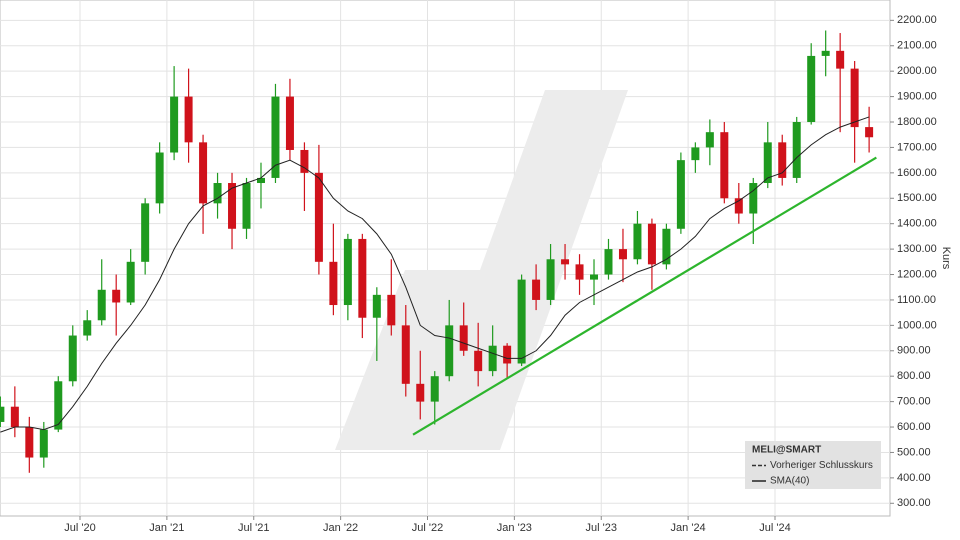 The height and width of the screenshot is (540, 960). Describe the element at coordinates (774, 528) in the screenshot. I see `x-tick-label: Jul '24` at that location.